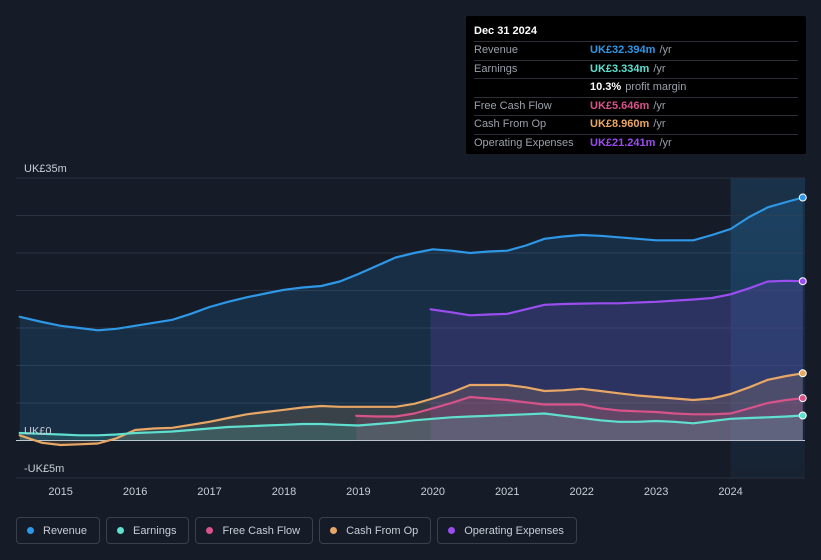 The image size is (821, 560). Describe the element at coordinates (620, 124) in the screenshot. I see `tooltip-value: UK£8.960m` at that location.